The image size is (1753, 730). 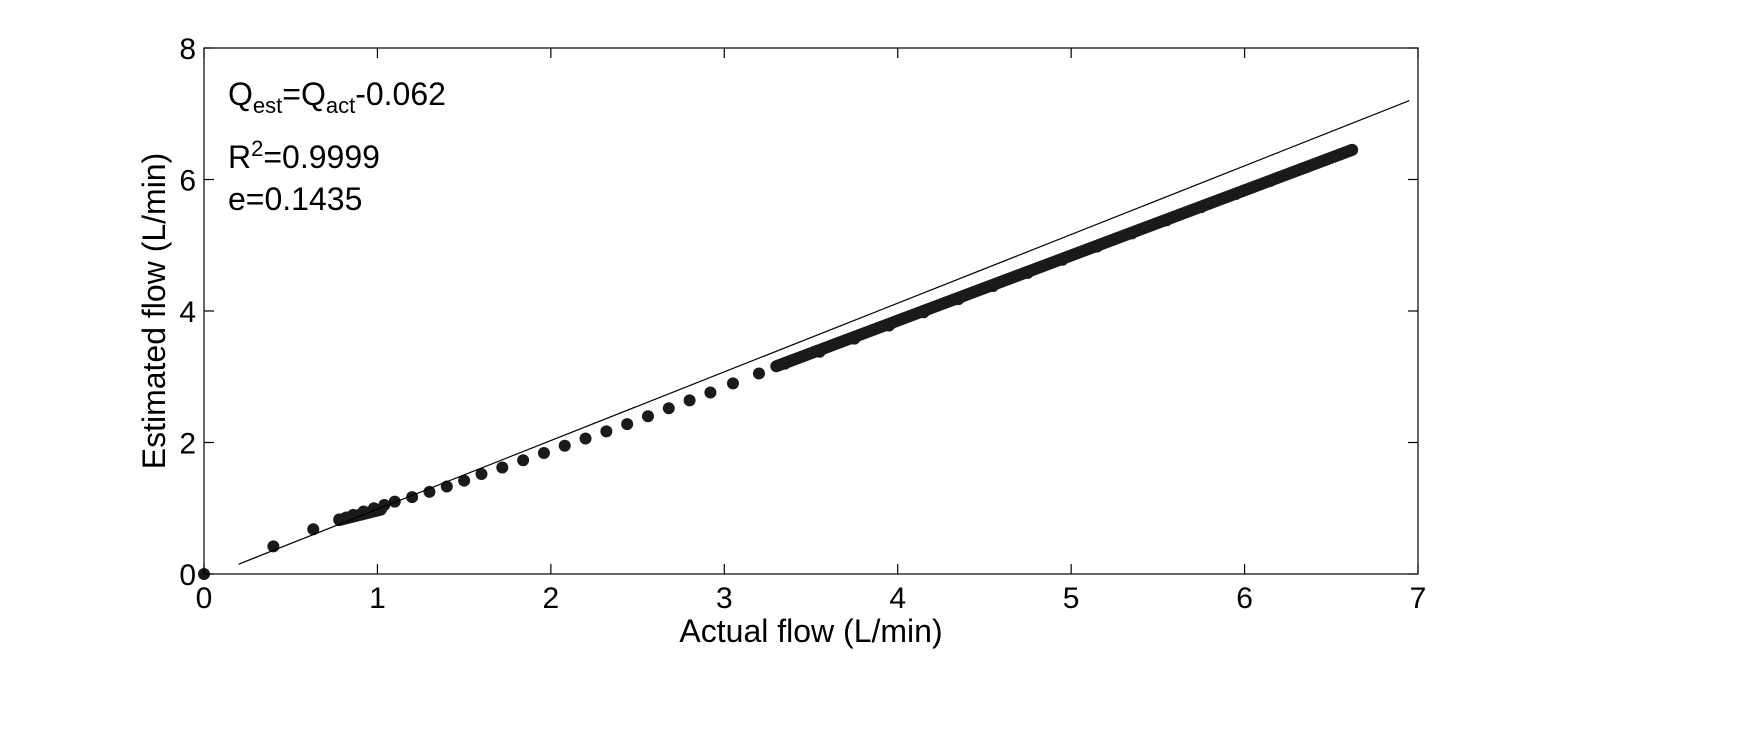 What do you see at coordinates (340, 105) in the screenshot?
I see `annotation-act-subscript: act` at bounding box center [340, 105].